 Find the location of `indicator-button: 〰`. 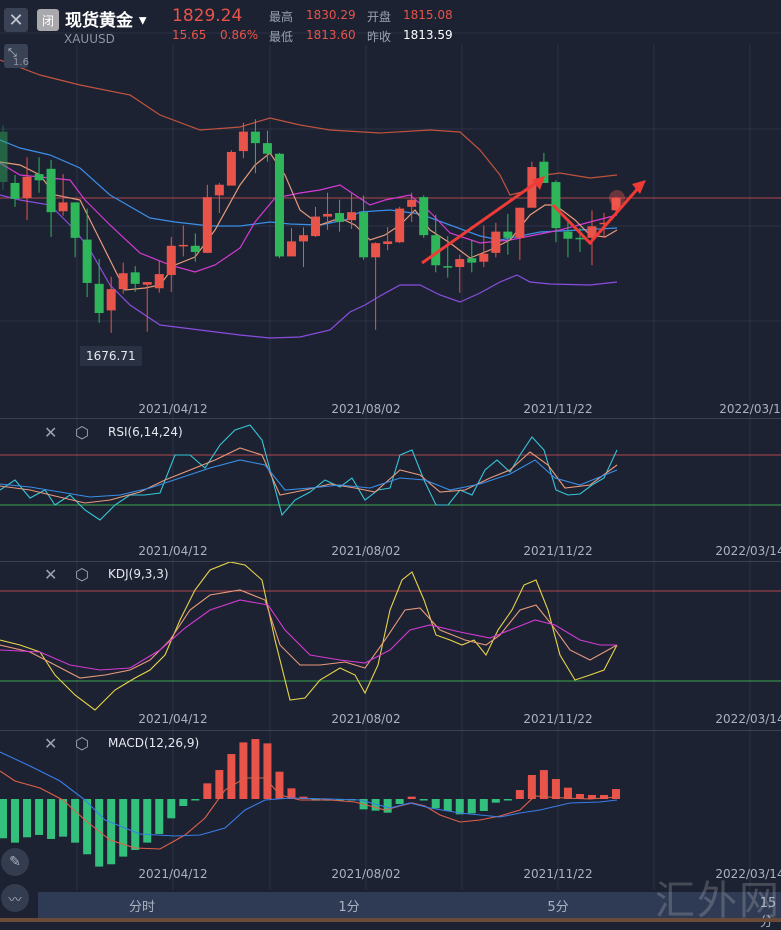

indicator-button: 〰 is located at coordinates (15, 898).